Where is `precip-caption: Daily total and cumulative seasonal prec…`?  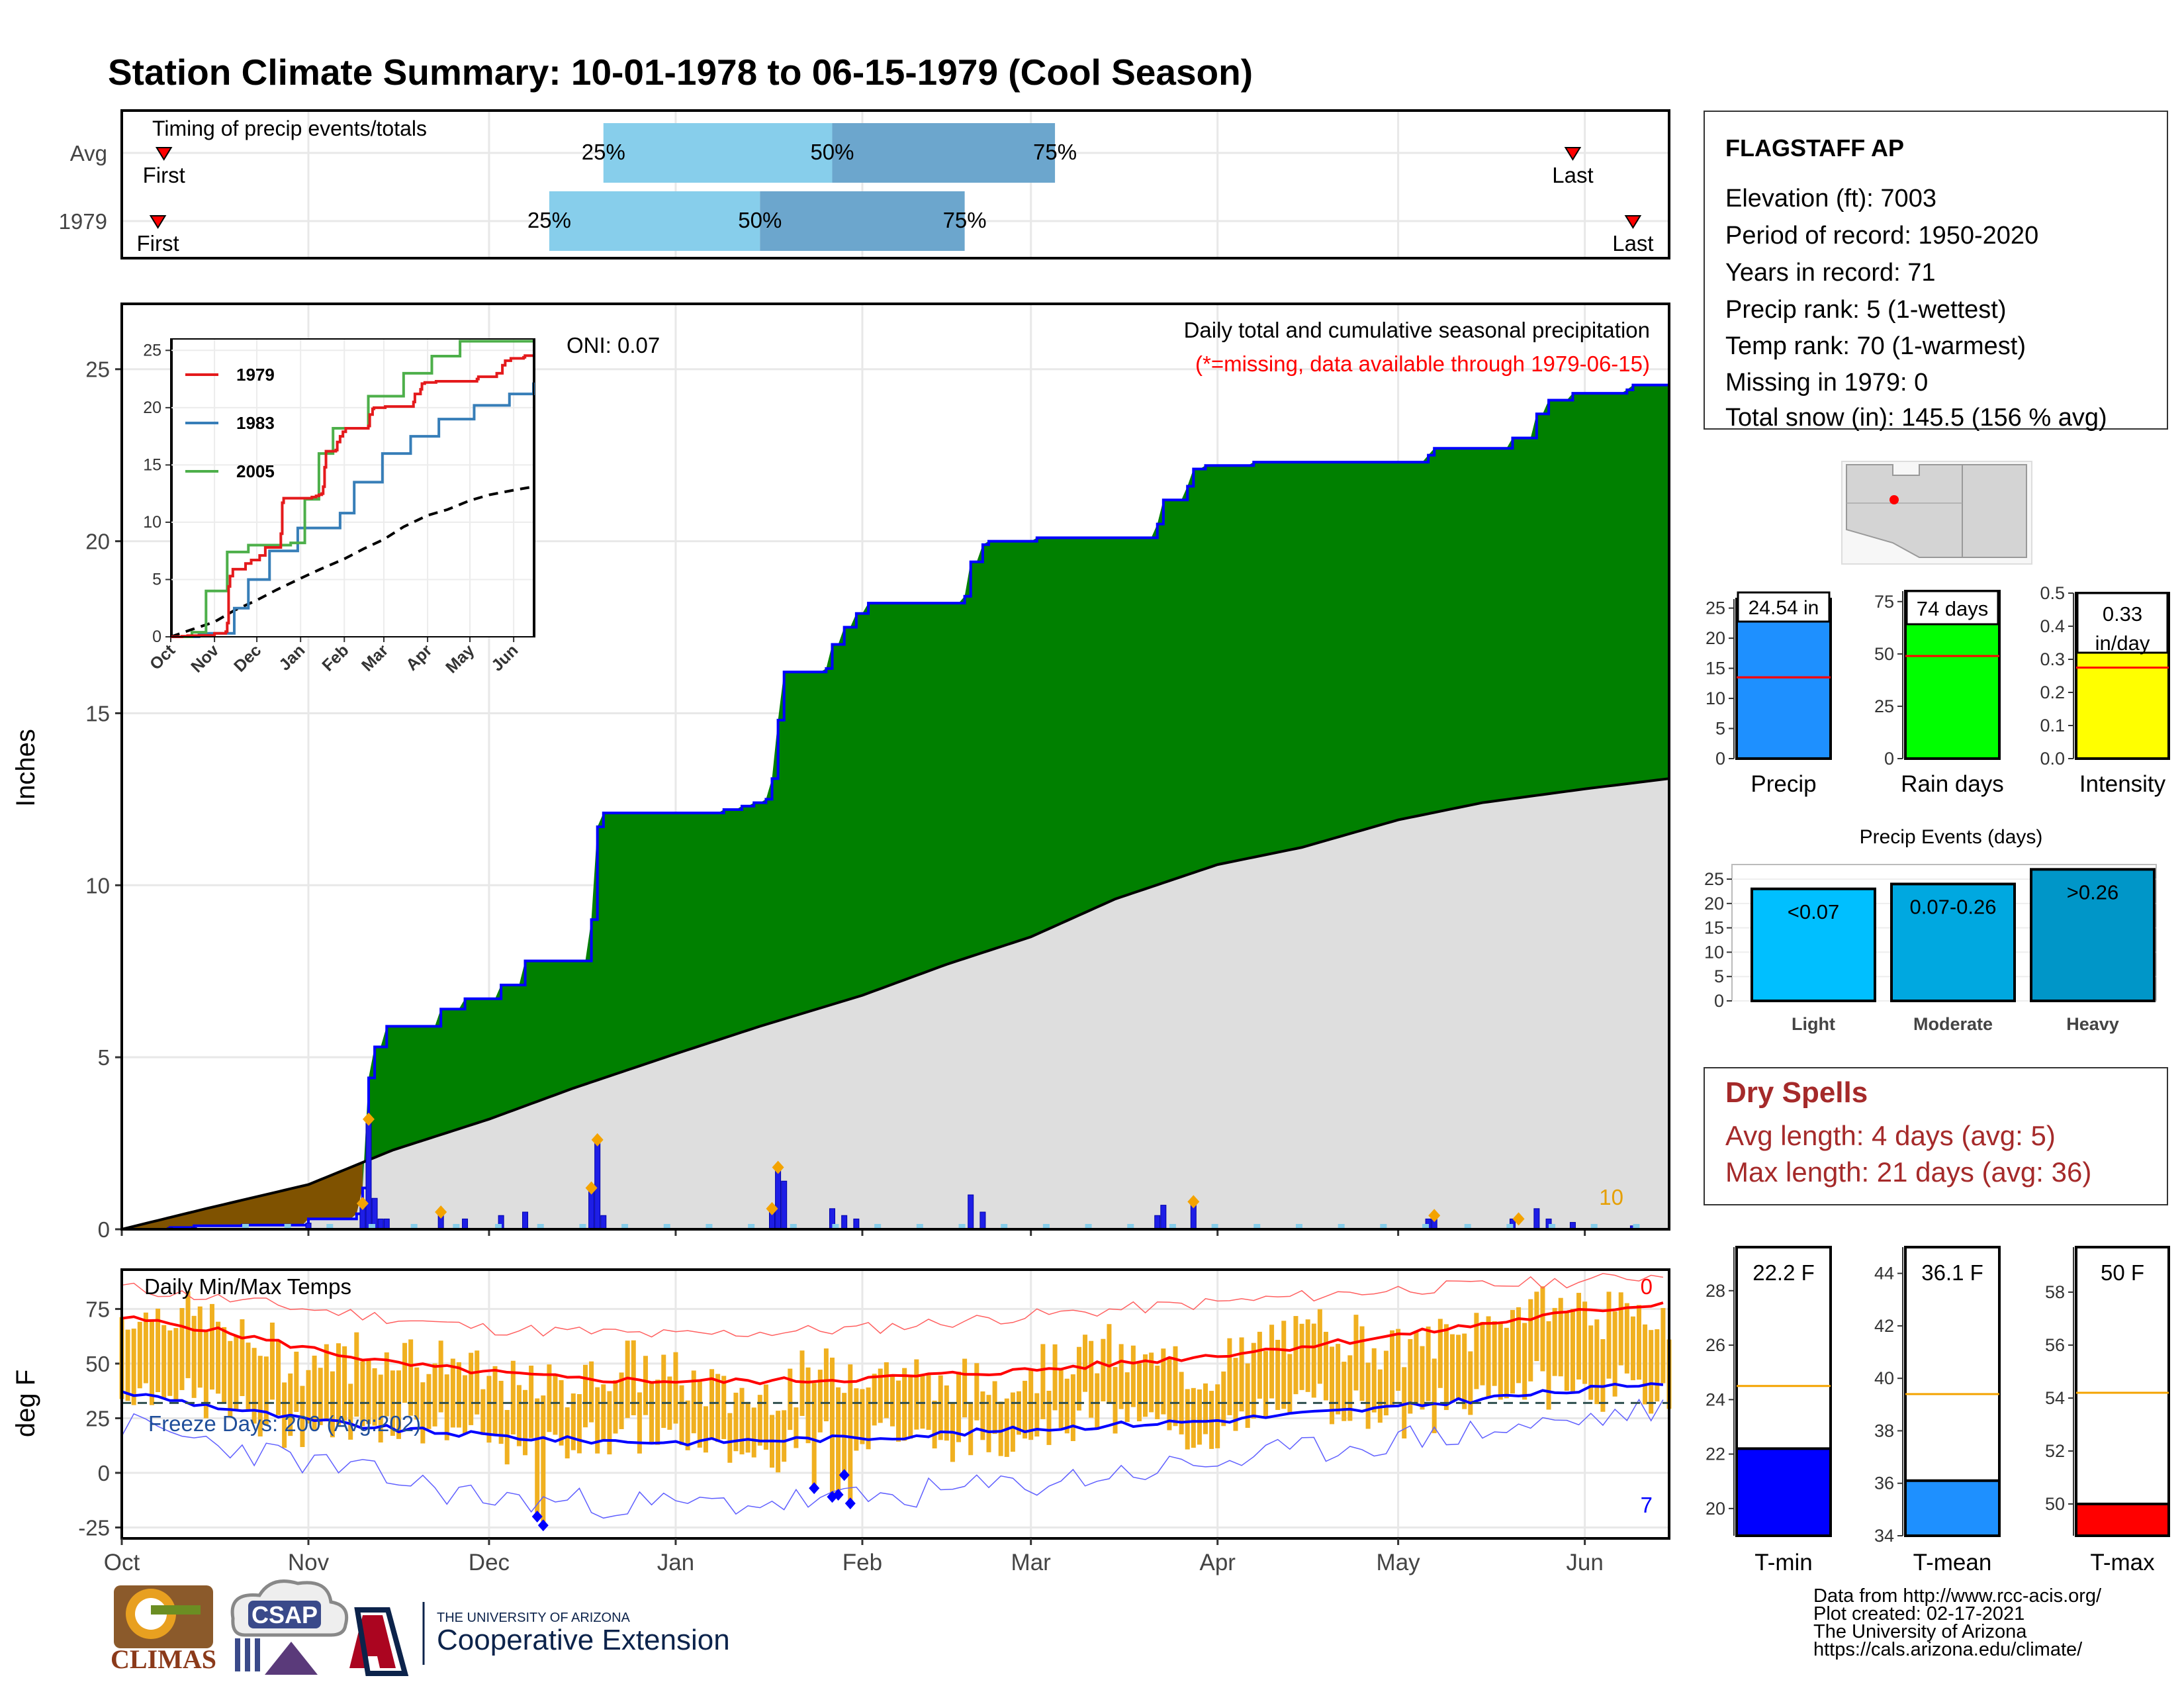 precip-caption: Daily total and cumulative seasonal prec… is located at coordinates (1417, 330).